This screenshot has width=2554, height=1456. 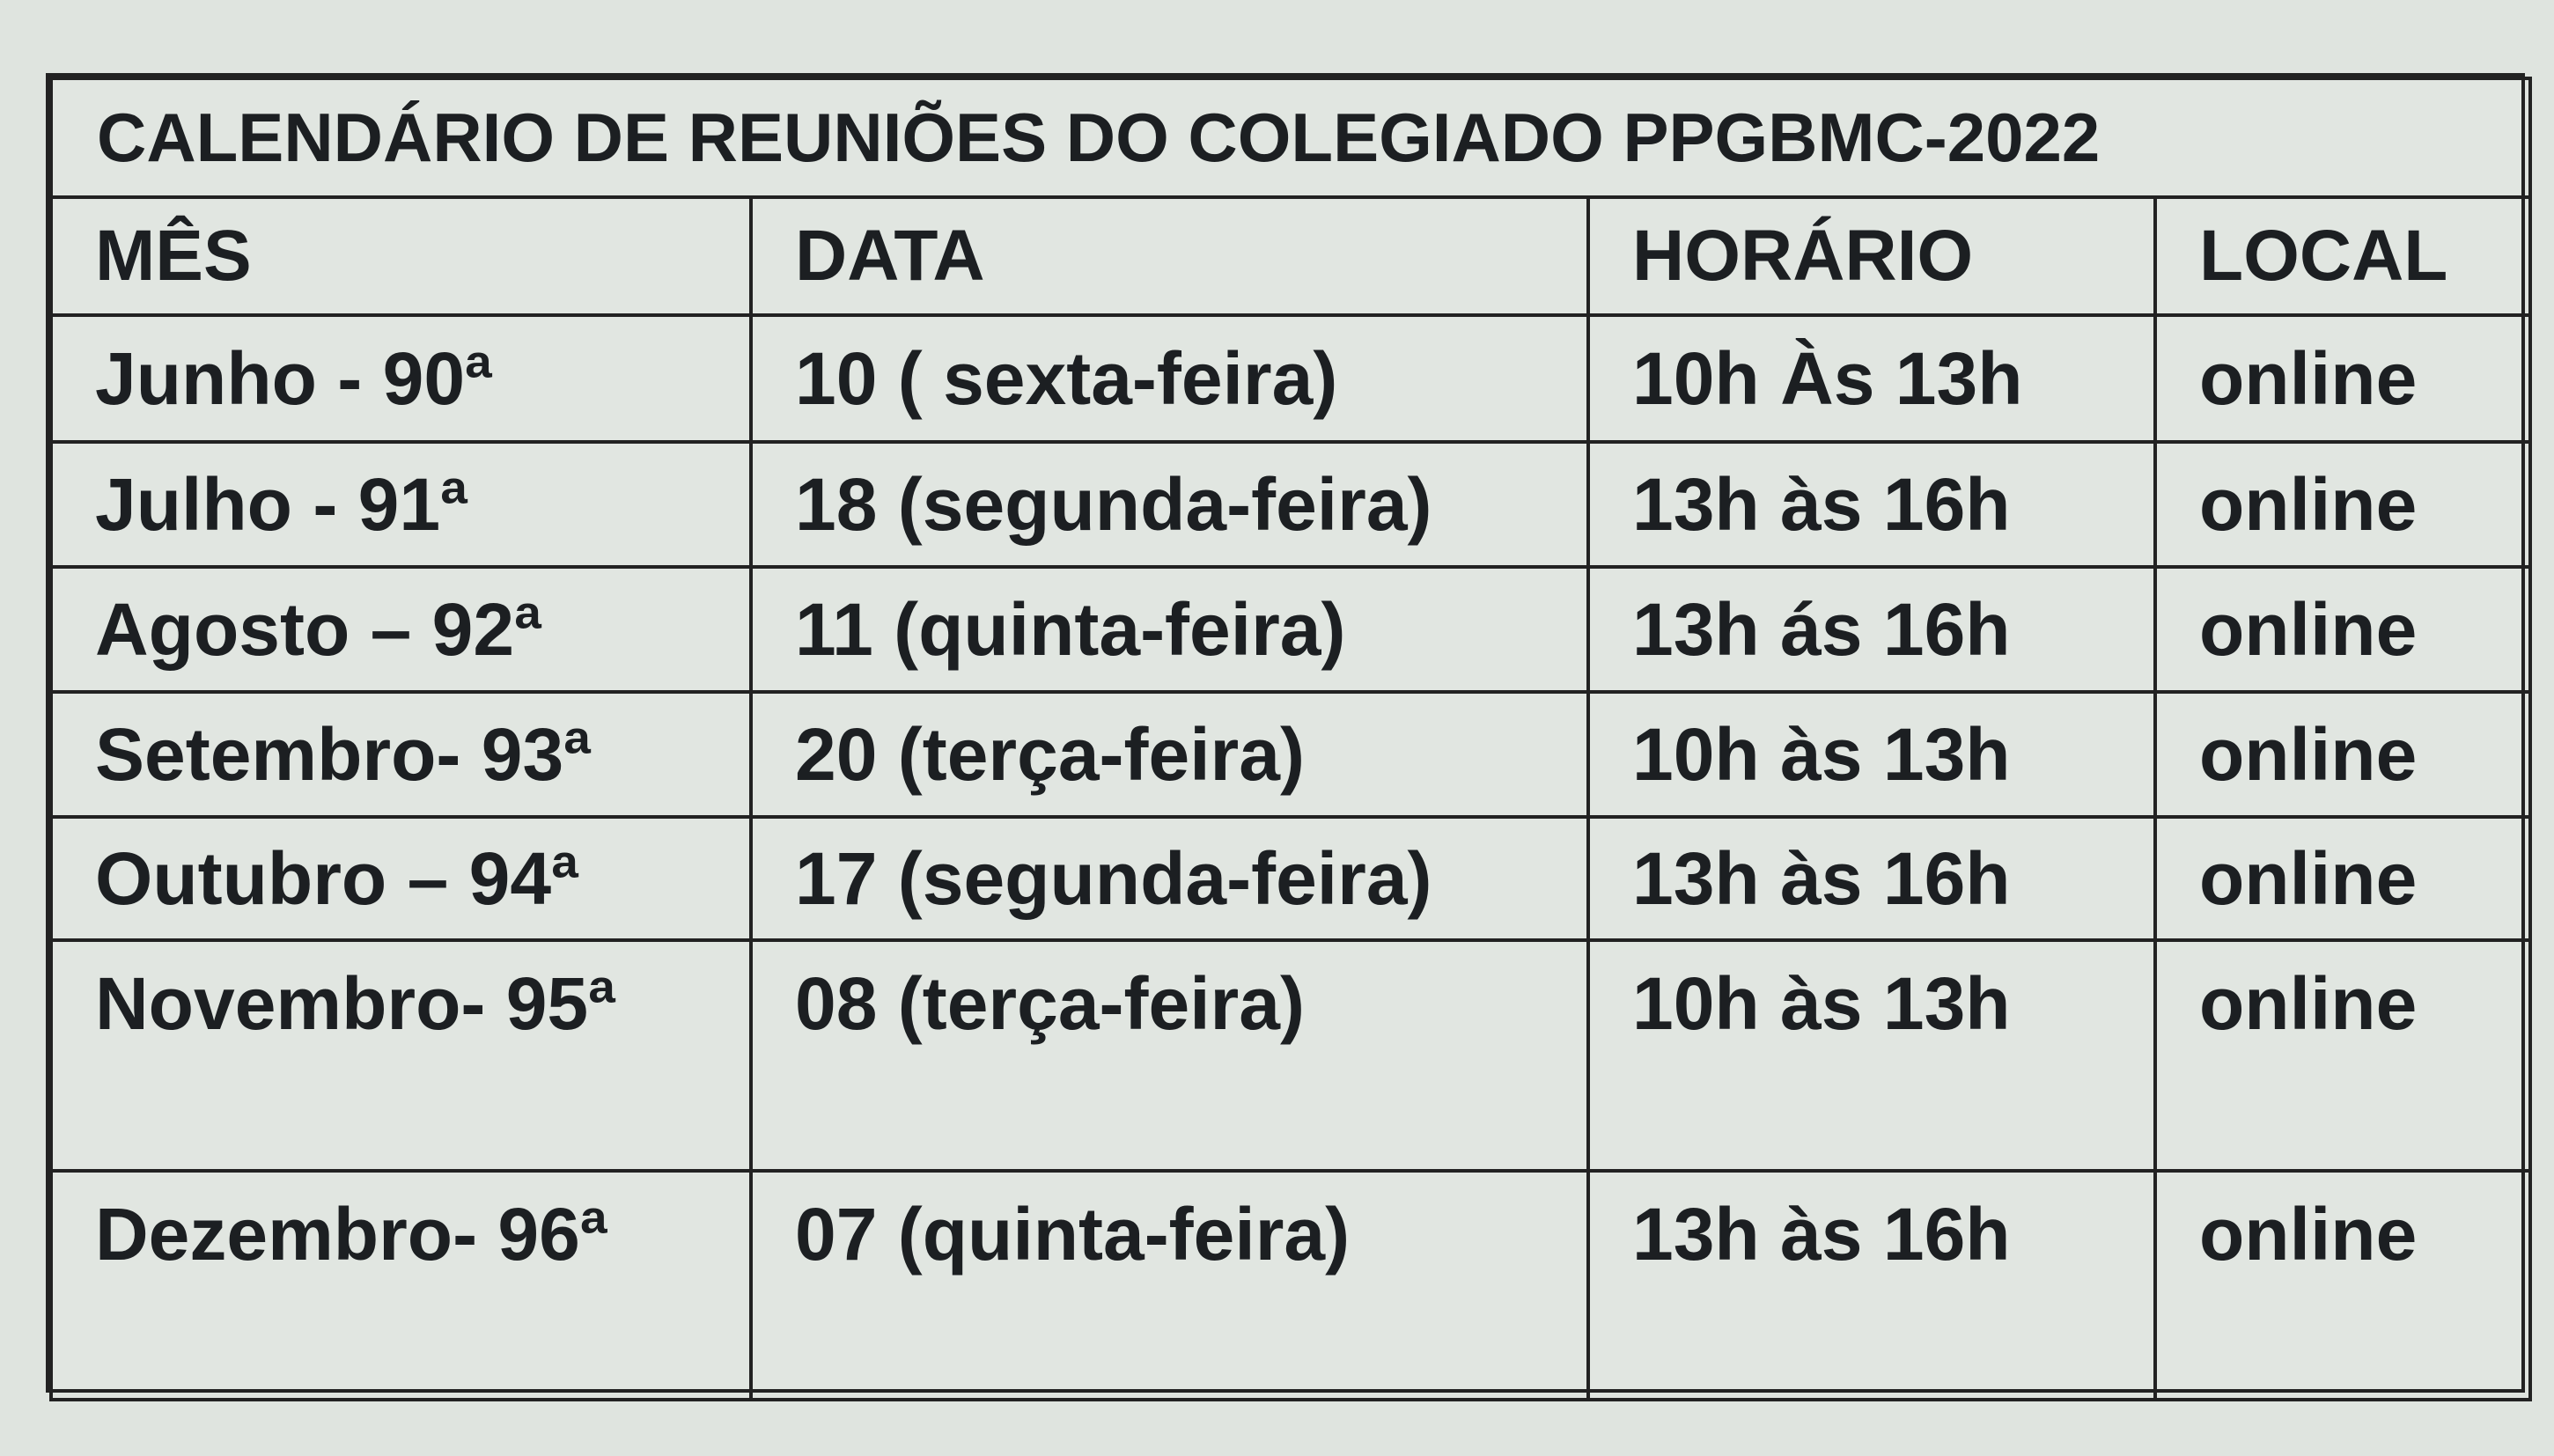 I want to click on date-cell: 18 (segunda-feira), so click(x=1169, y=504).